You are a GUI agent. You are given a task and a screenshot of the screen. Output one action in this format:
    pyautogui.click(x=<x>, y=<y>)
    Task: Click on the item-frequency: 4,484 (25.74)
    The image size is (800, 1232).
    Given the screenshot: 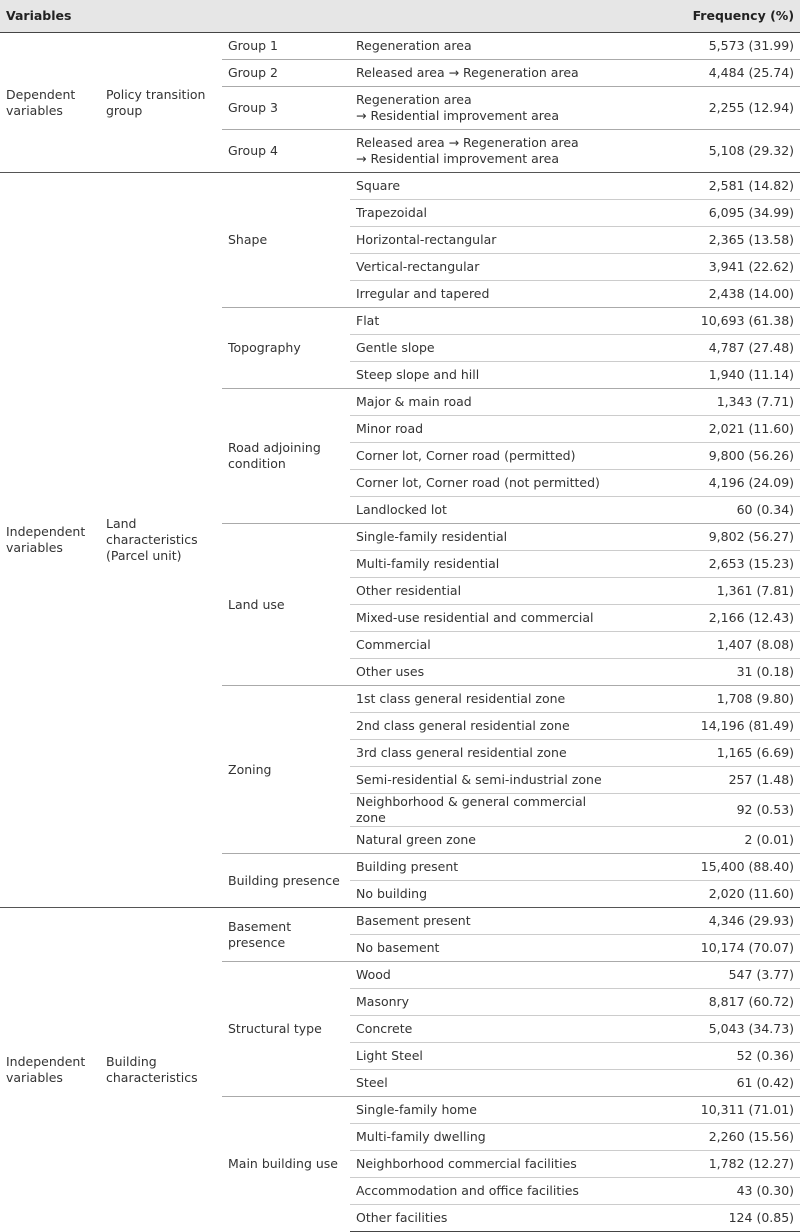 What is the action you would take?
    pyautogui.click(x=705, y=73)
    